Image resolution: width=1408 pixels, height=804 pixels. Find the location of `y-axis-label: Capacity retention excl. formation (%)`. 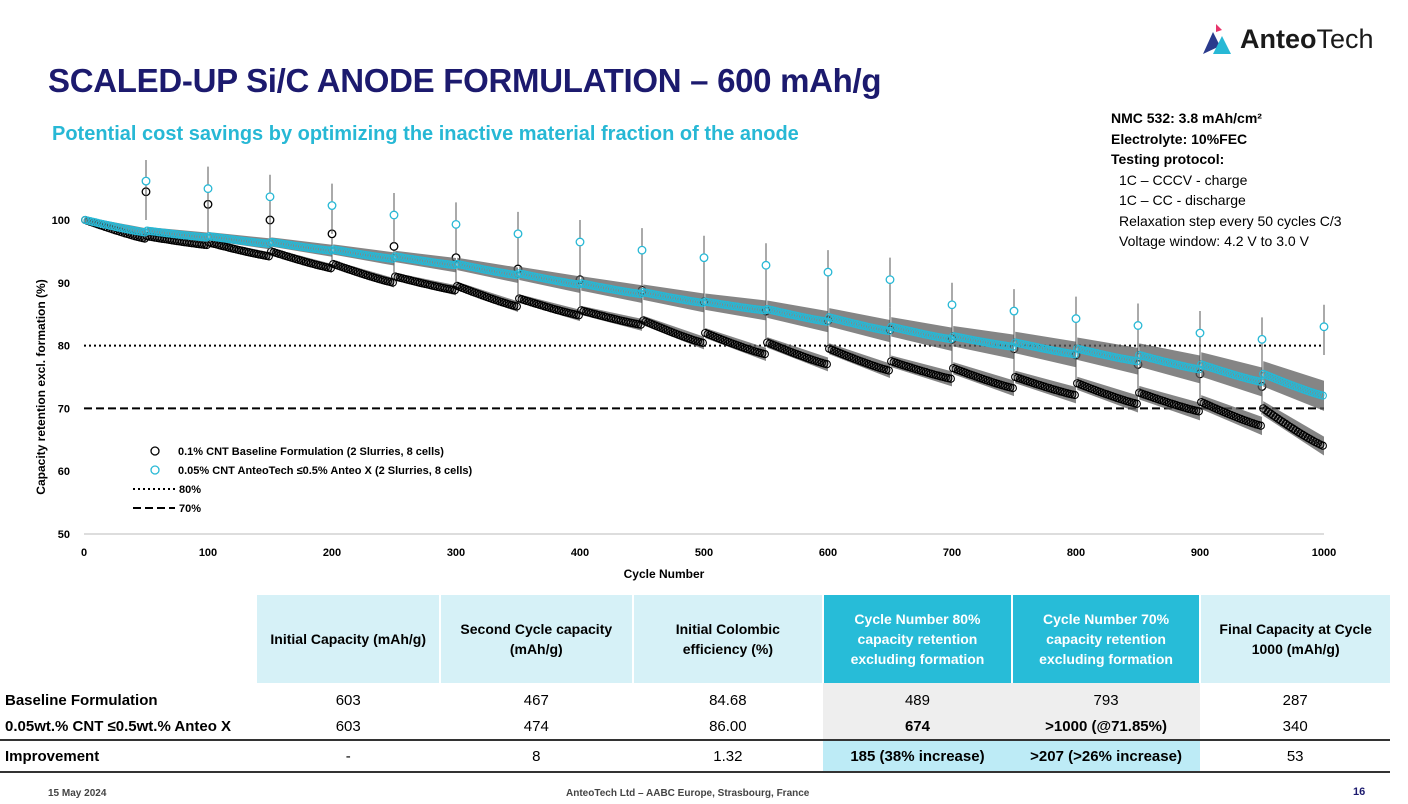

y-axis-label: Capacity retention excl. formation (%) is located at coordinates (41, 386).